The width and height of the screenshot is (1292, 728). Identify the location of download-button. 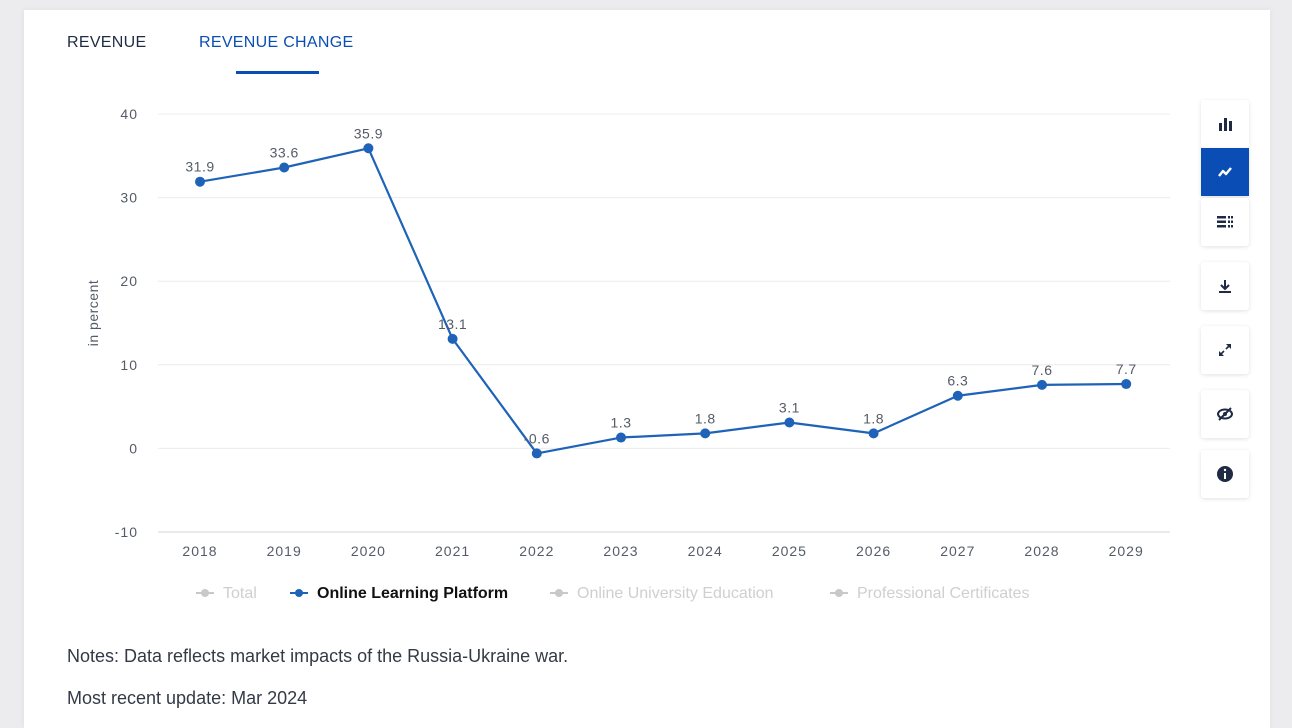
(1225, 286).